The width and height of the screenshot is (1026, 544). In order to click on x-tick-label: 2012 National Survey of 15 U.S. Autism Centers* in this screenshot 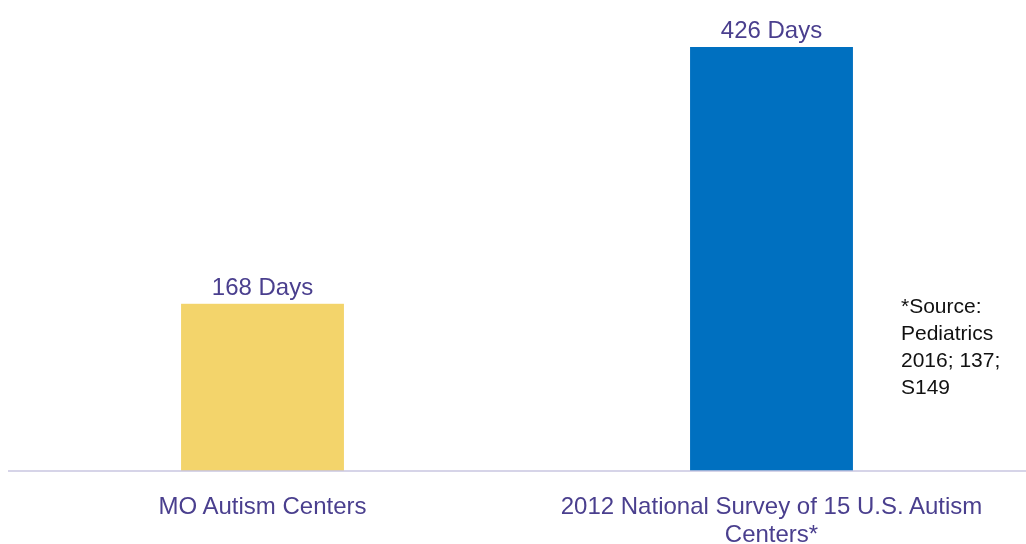, I will do `click(771, 518)`.